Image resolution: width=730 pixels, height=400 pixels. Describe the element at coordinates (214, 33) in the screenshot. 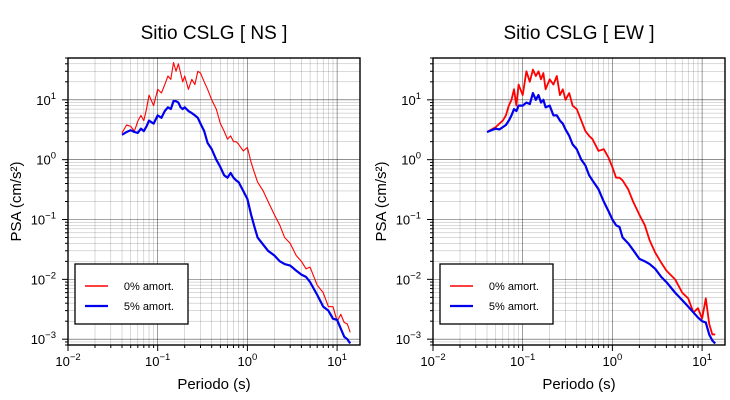

I see `chart-title: Sitio CSLG [ NS ]` at that location.